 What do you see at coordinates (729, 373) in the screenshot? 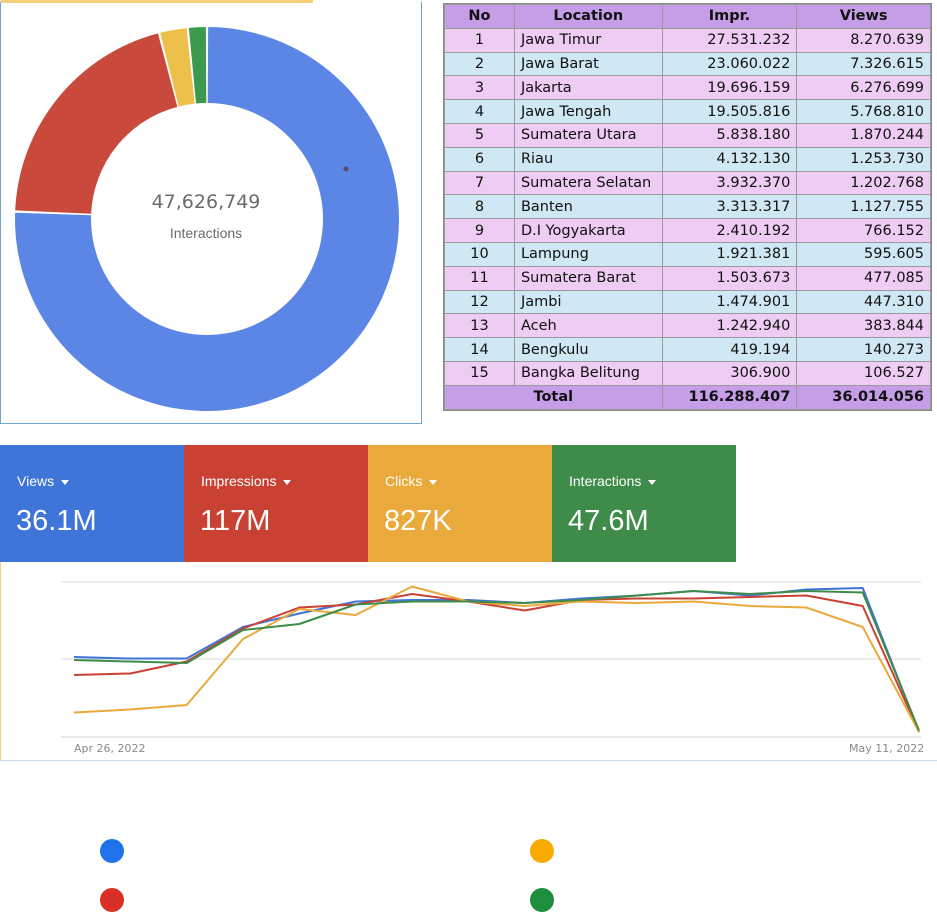
I see `cell-impr: 306.900` at bounding box center [729, 373].